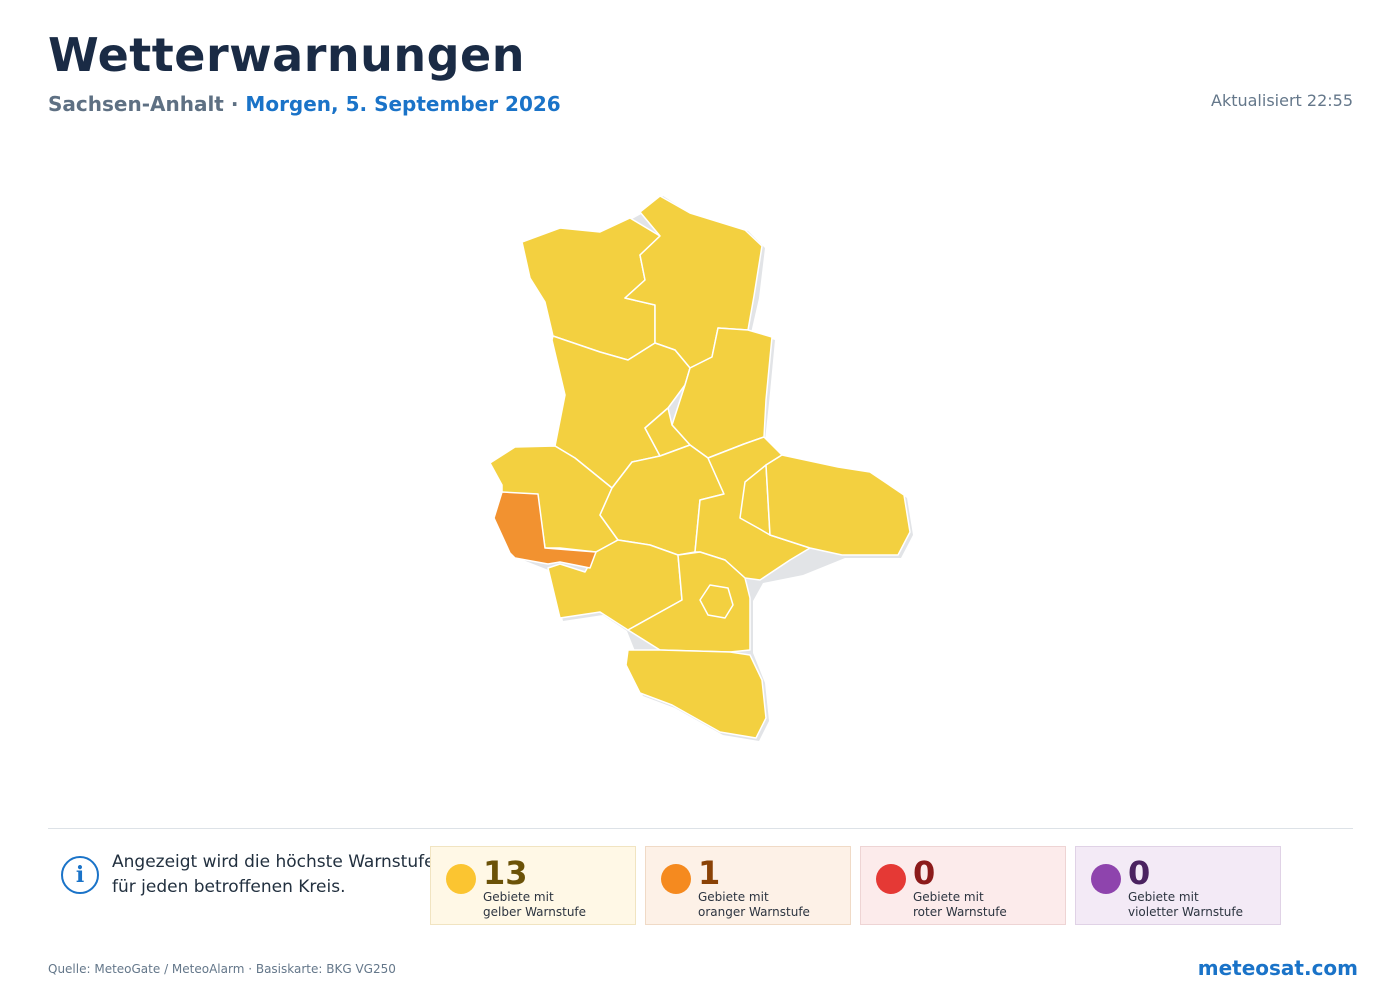  Describe the element at coordinates (273, 862) in the screenshot. I see `info-line-1: Angezeigt wird die höchste Warnstufe` at that location.